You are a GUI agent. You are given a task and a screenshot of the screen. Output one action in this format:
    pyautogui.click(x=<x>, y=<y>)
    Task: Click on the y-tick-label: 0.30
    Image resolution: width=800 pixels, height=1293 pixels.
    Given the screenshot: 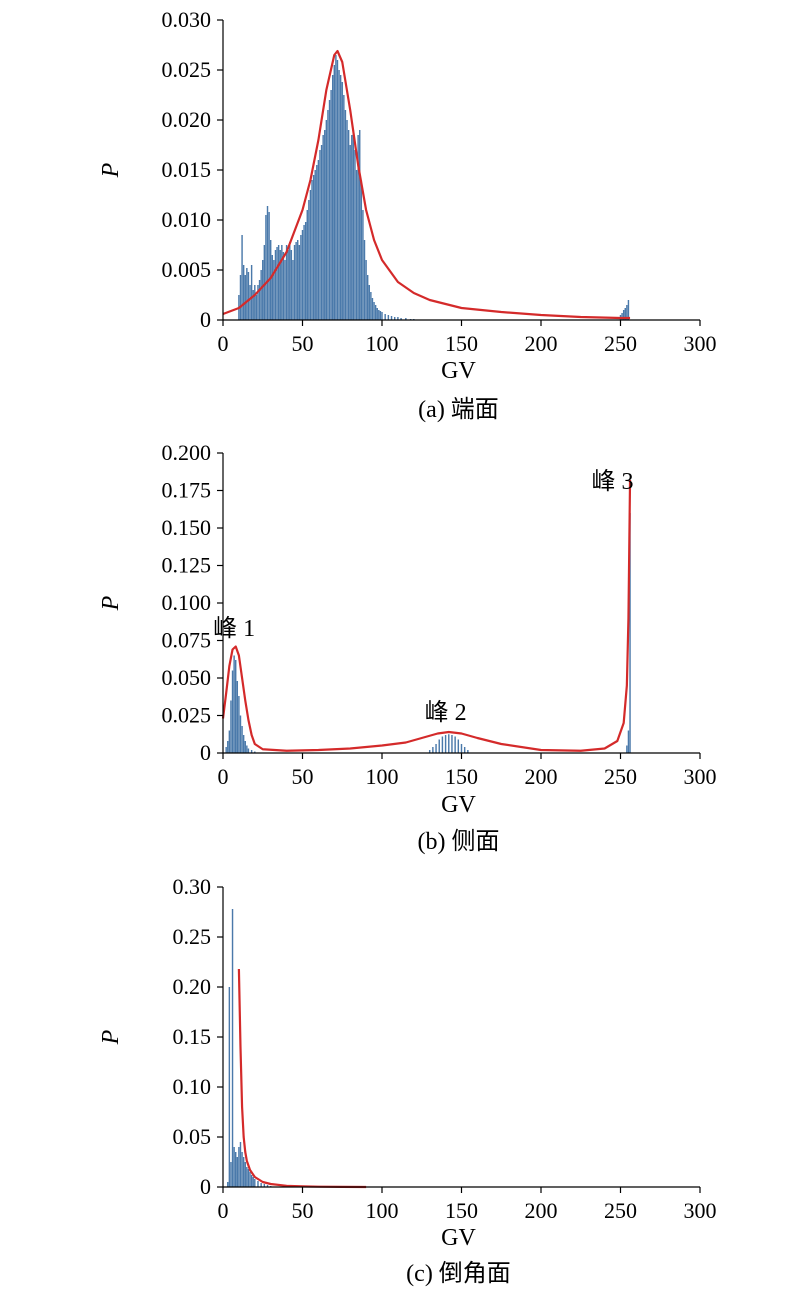 What is the action you would take?
    pyautogui.click(x=192, y=886)
    